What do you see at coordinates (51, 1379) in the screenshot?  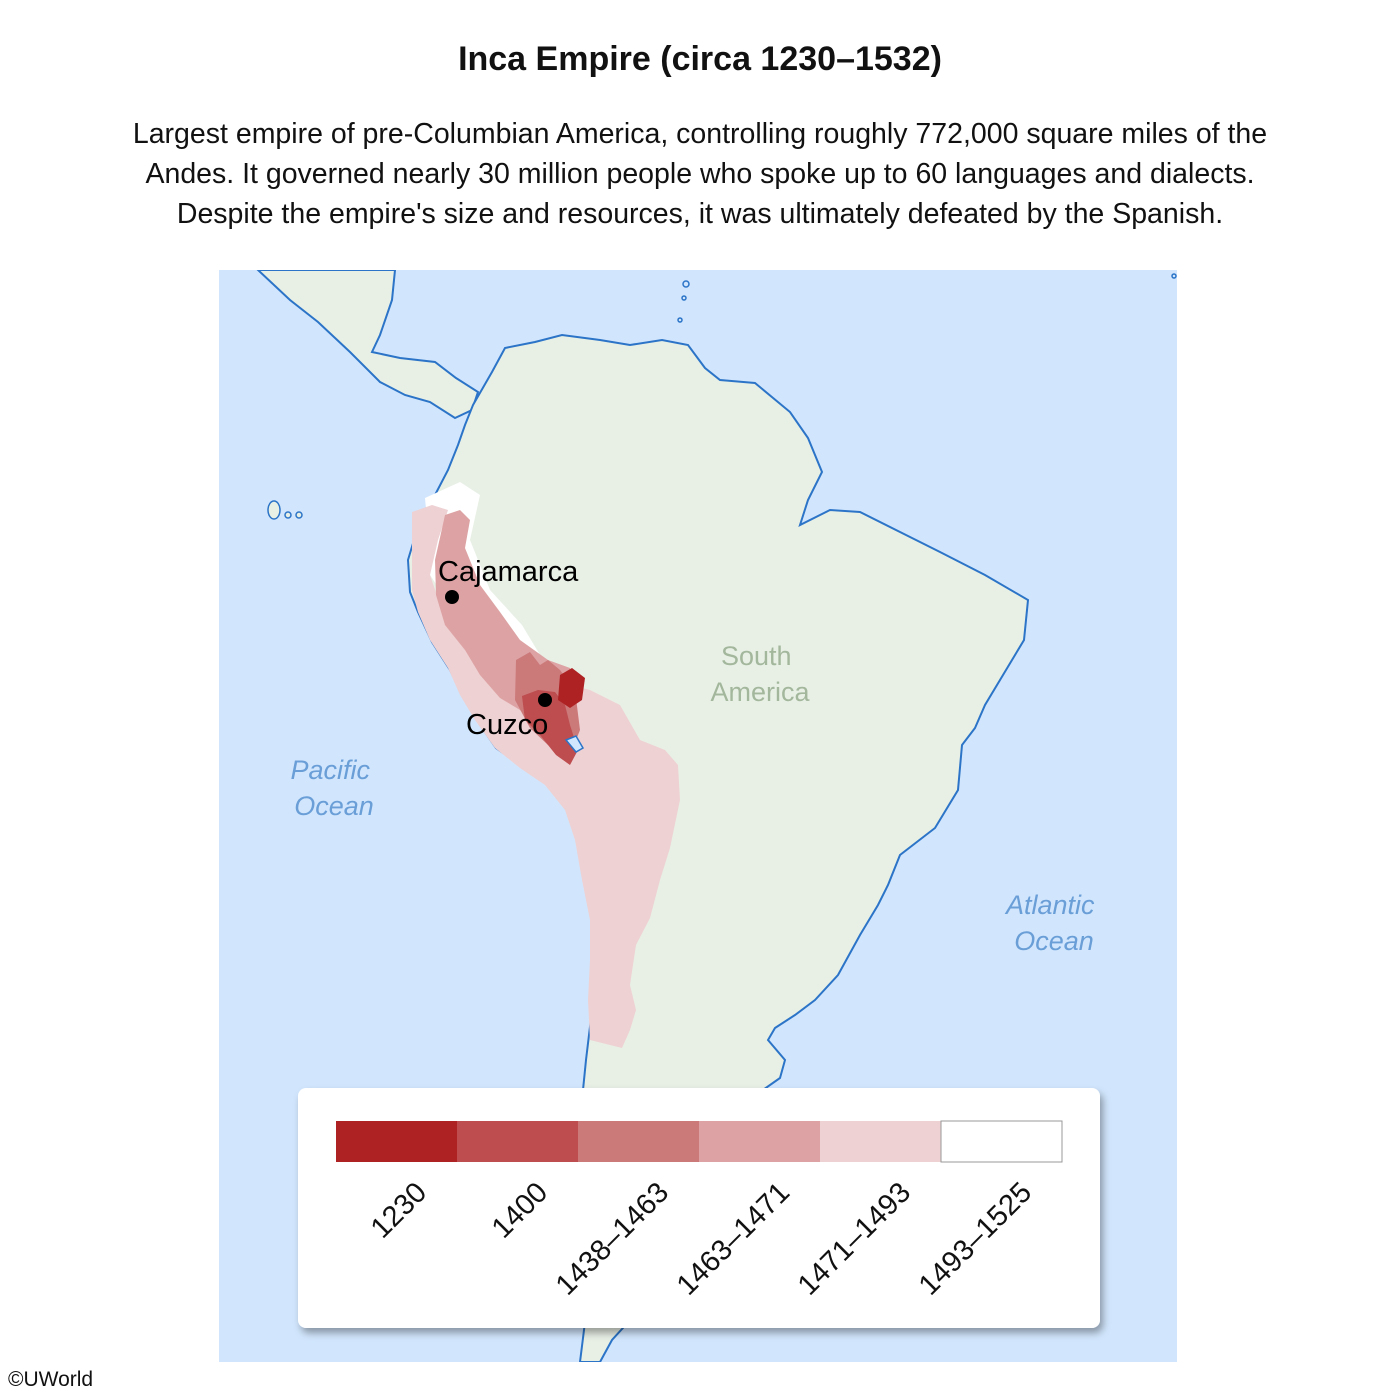 I see `copyright-notice: ©UWorld` at bounding box center [51, 1379].